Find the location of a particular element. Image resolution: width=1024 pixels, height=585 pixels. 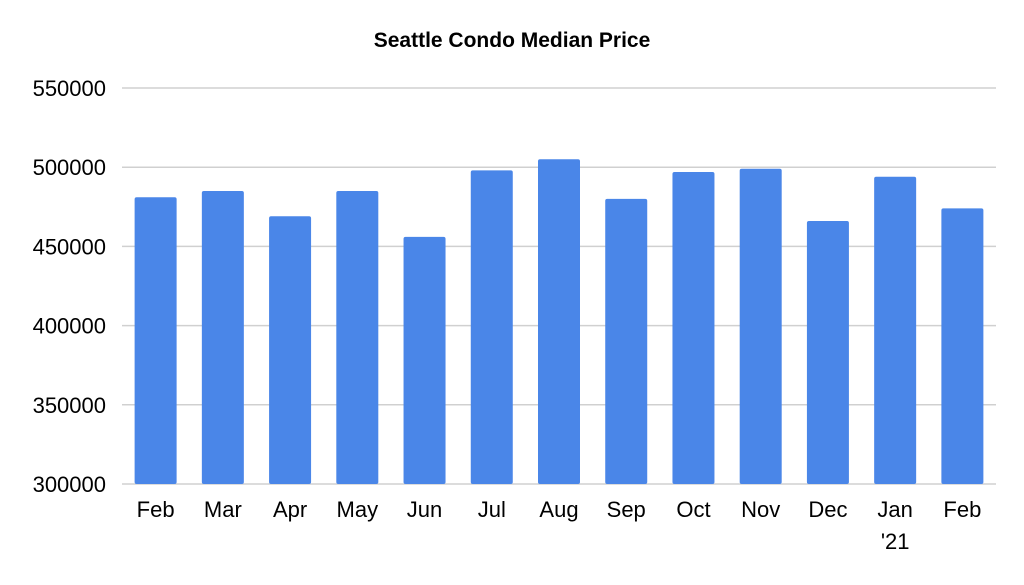

y-tick-label: 550000 is located at coordinates (69, 88).